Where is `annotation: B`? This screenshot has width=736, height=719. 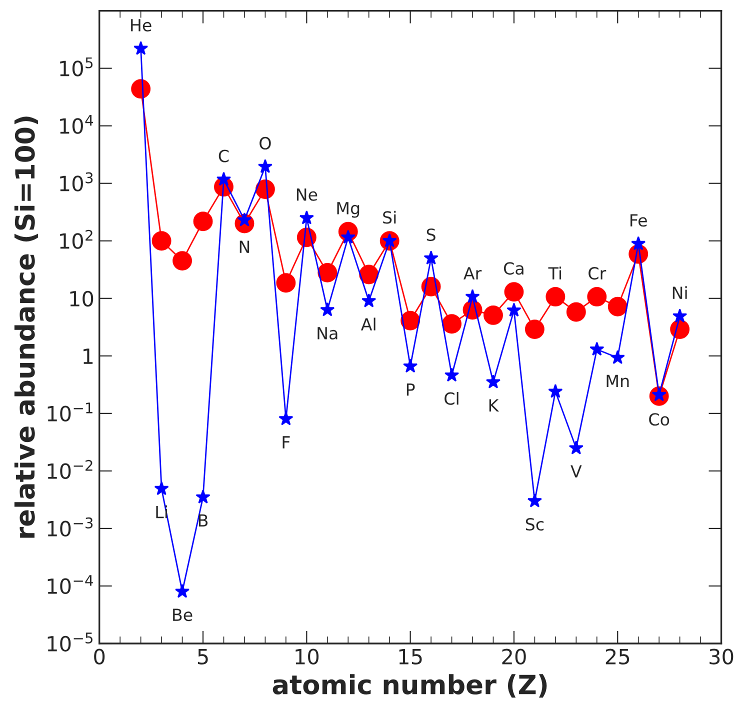
annotation: B is located at coordinates (203, 520).